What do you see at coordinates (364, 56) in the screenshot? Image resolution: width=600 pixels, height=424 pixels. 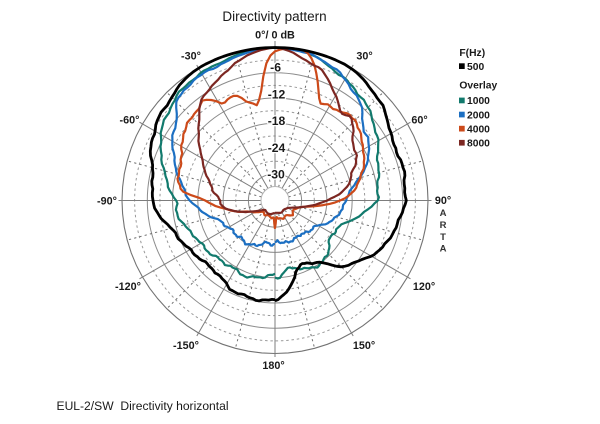 I see `svg-text: 30°` at bounding box center [364, 56].